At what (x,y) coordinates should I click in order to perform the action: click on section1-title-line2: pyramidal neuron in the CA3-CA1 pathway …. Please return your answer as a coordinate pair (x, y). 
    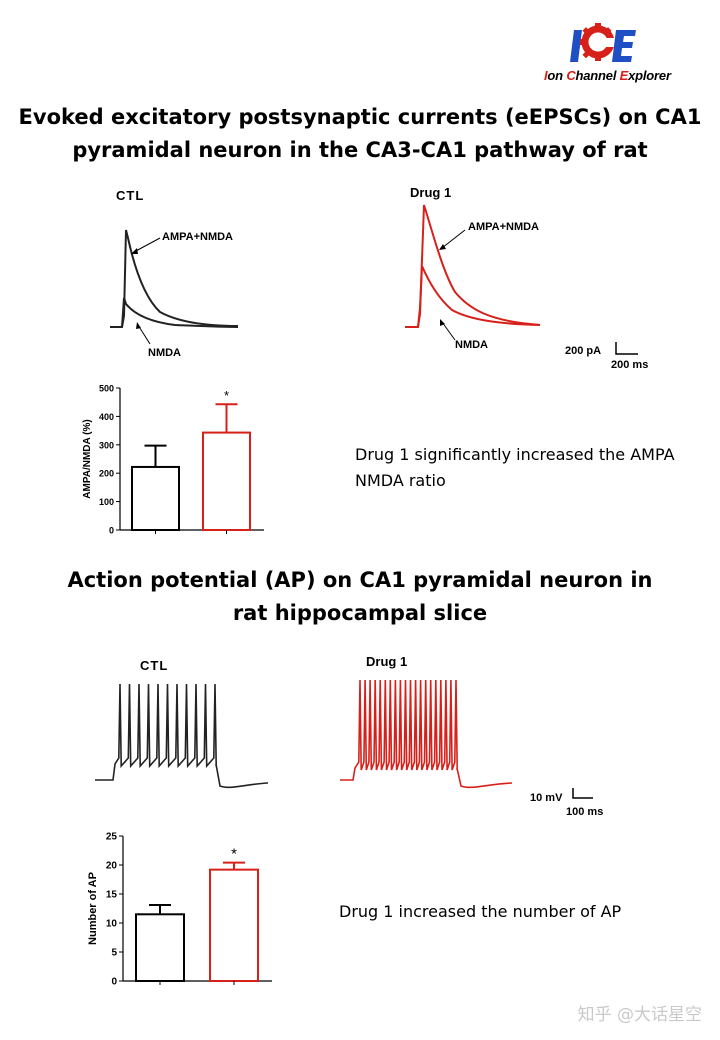
    Looking at the image, I should click on (360, 150).